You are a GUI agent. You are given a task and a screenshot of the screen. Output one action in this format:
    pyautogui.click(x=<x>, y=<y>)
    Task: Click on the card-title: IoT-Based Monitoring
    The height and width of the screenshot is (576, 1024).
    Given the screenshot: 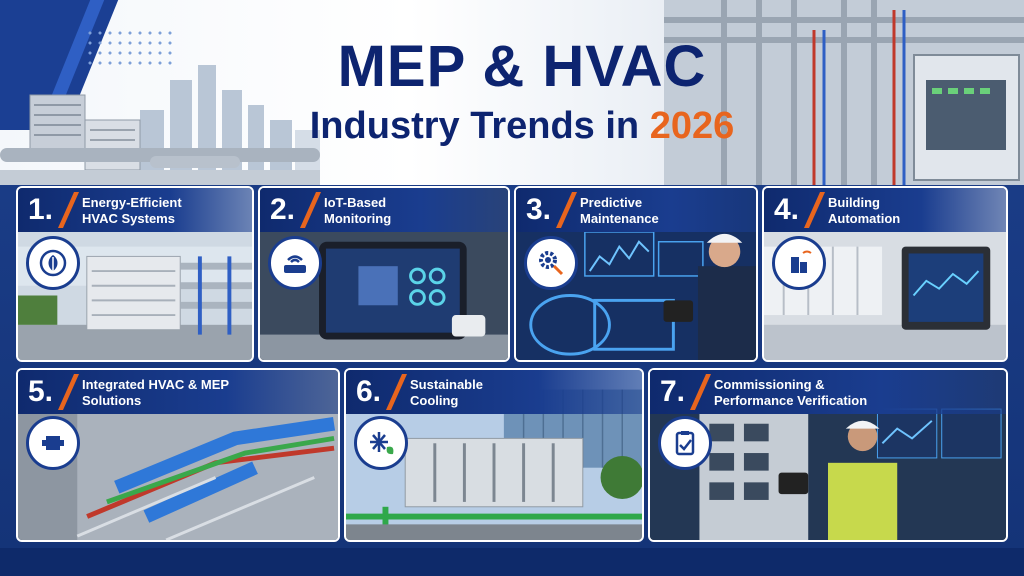 What is the action you would take?
    pyautogui.click(x=358, y=210)
    